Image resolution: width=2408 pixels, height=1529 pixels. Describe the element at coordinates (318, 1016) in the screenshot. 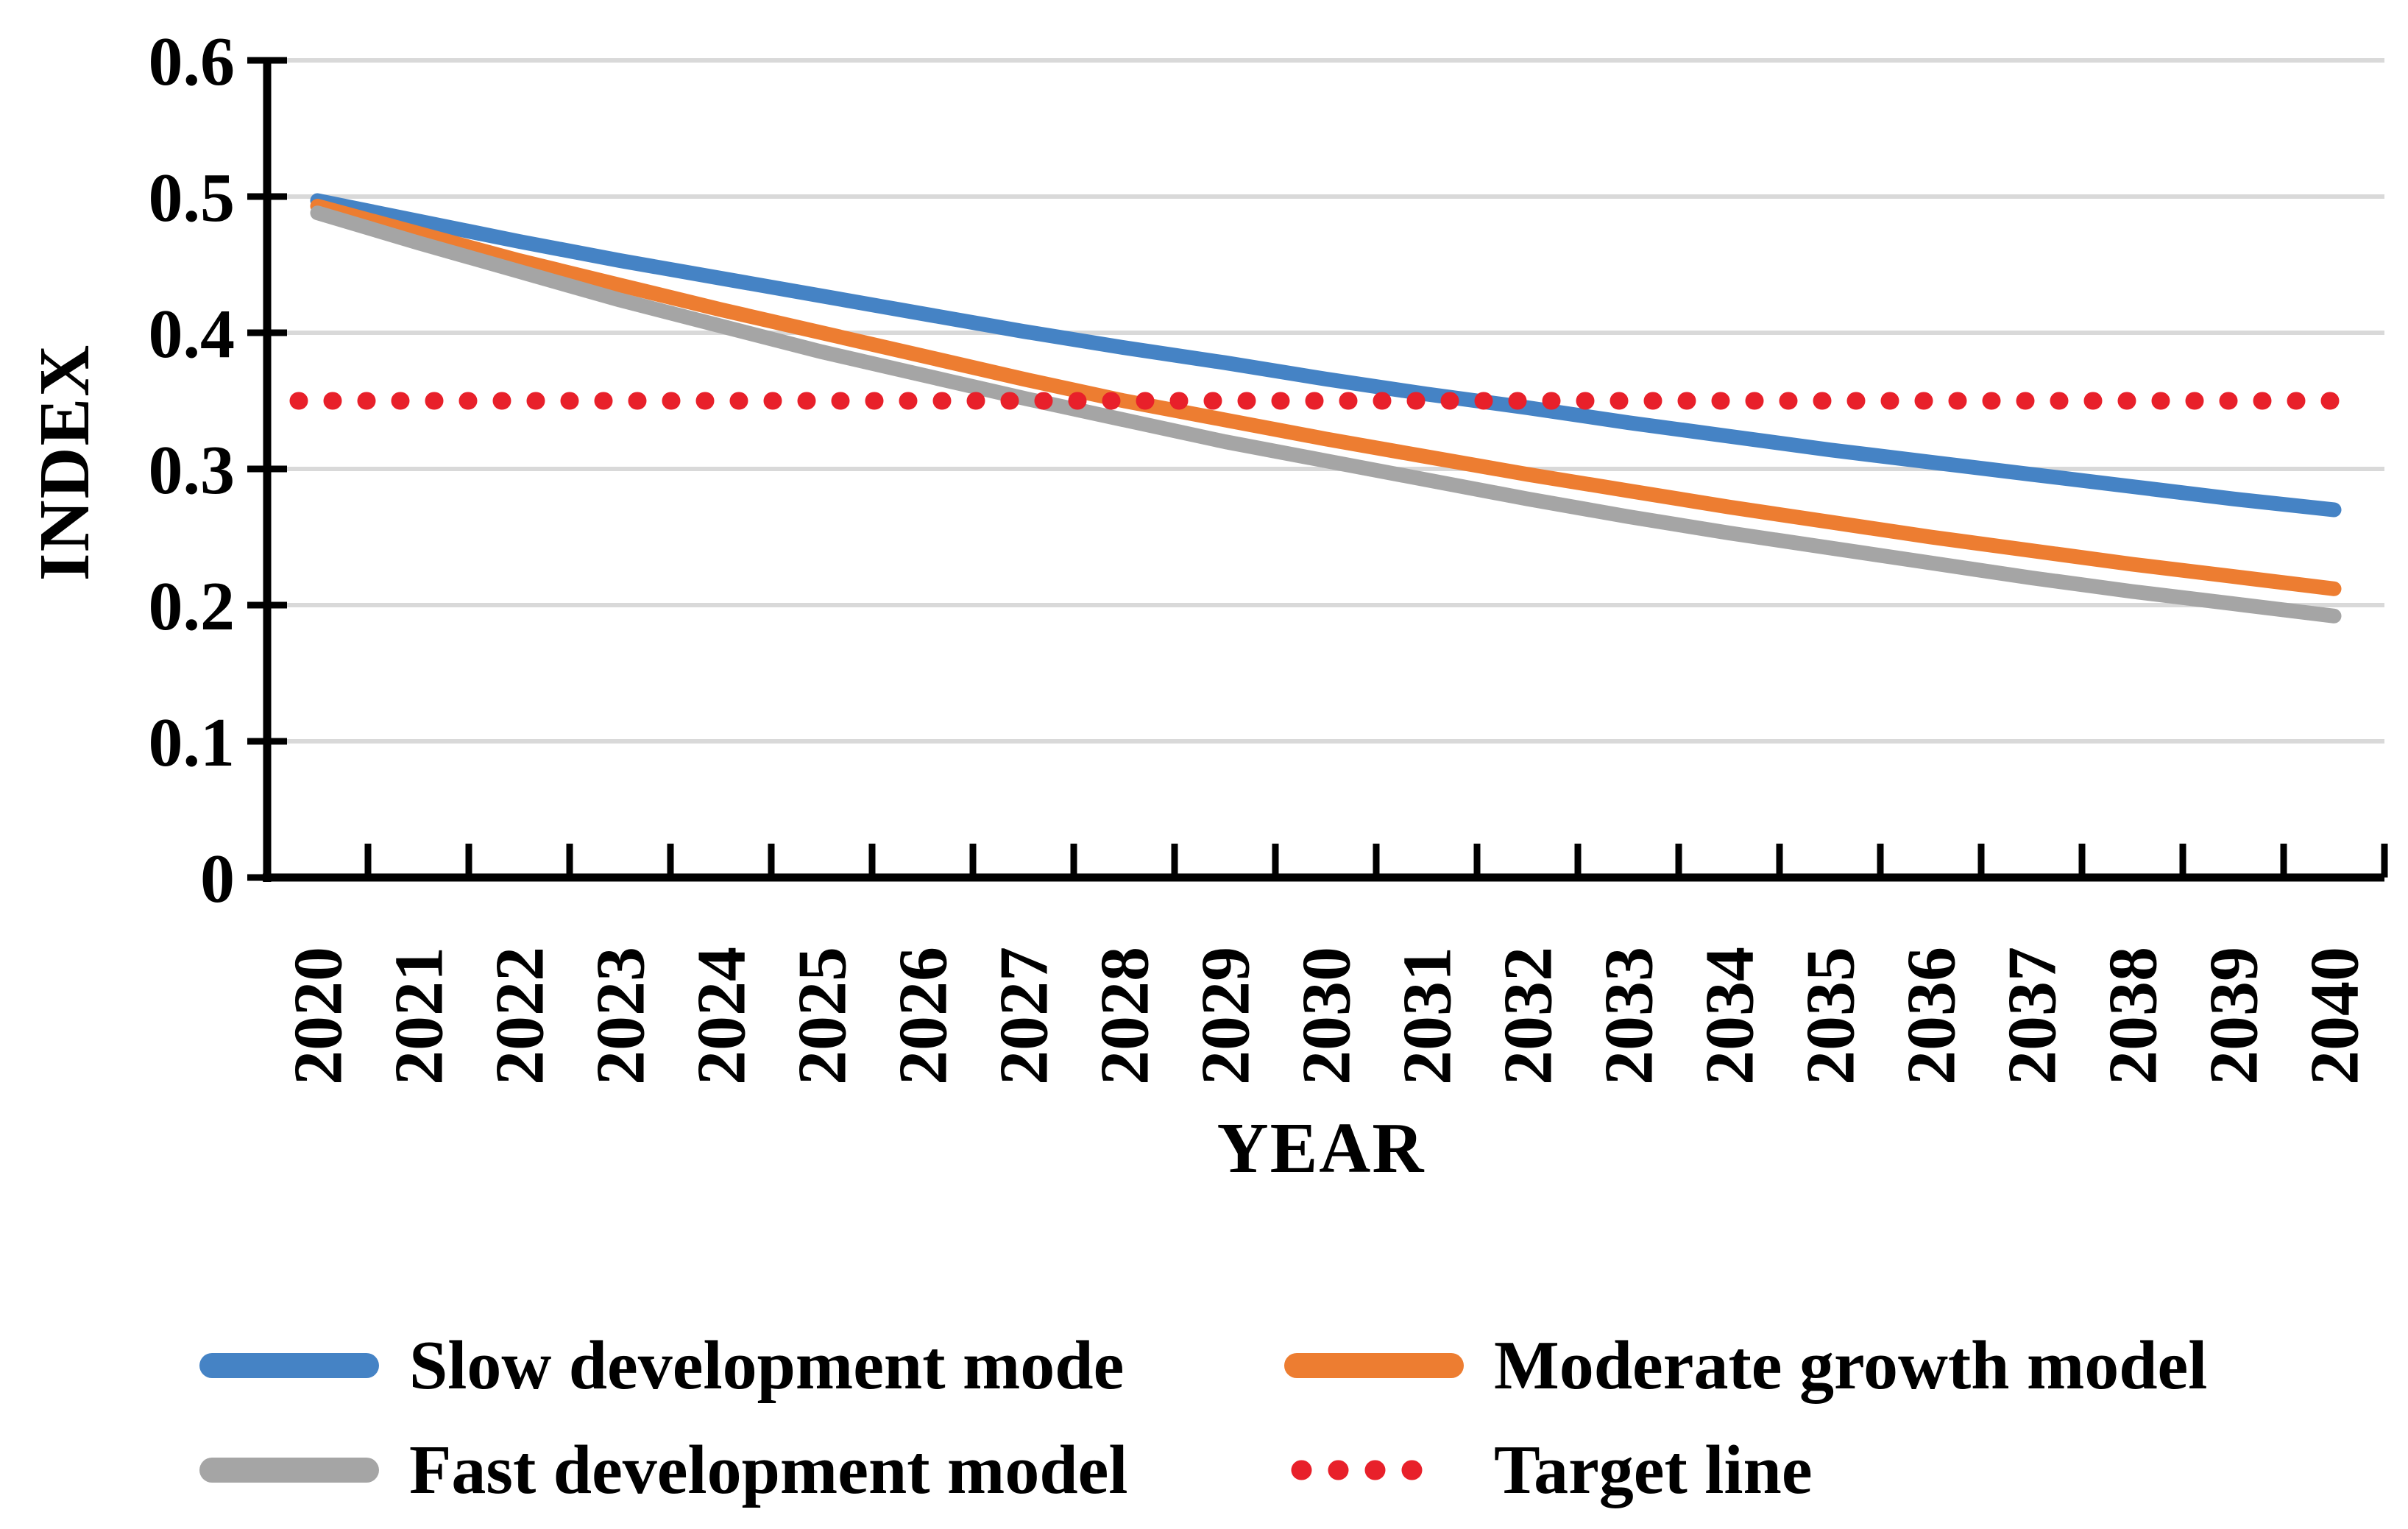

I see `x-tick-label: 2020` at that location.